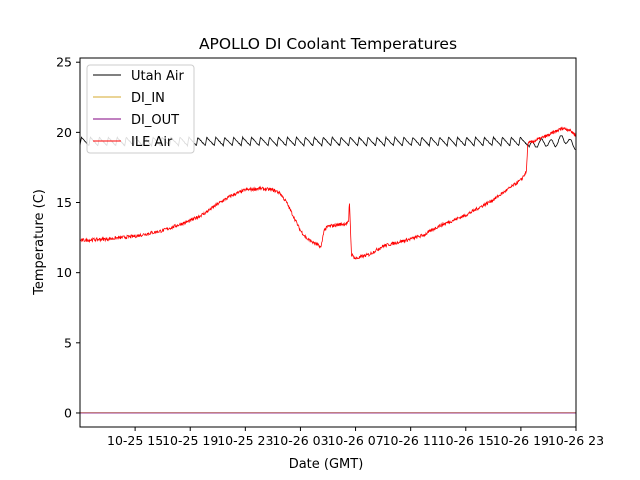  What do you see at coordinates (64, 202) in the screenshot?
I see `y-tick-label: 15` at bounding box center [64, 202].